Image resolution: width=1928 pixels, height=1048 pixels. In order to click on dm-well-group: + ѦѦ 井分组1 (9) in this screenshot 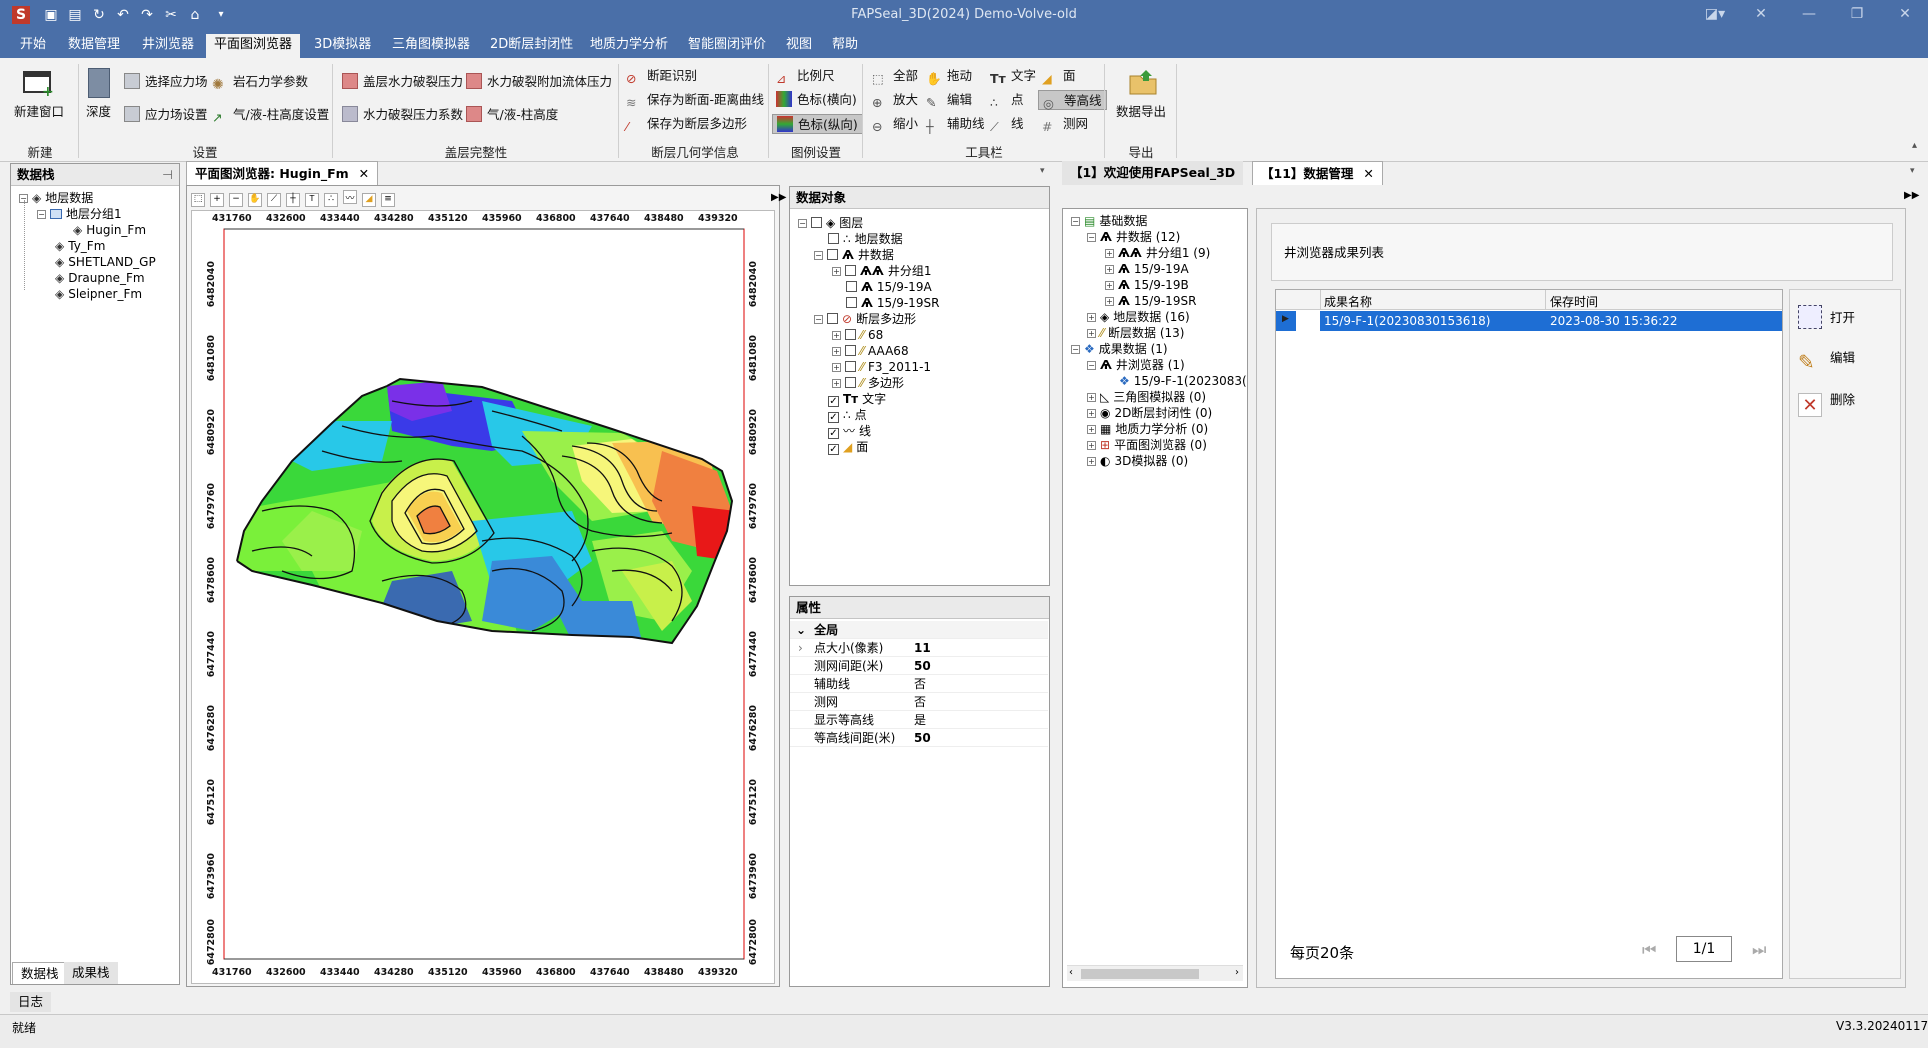, I will do `click(1157, 253)`.